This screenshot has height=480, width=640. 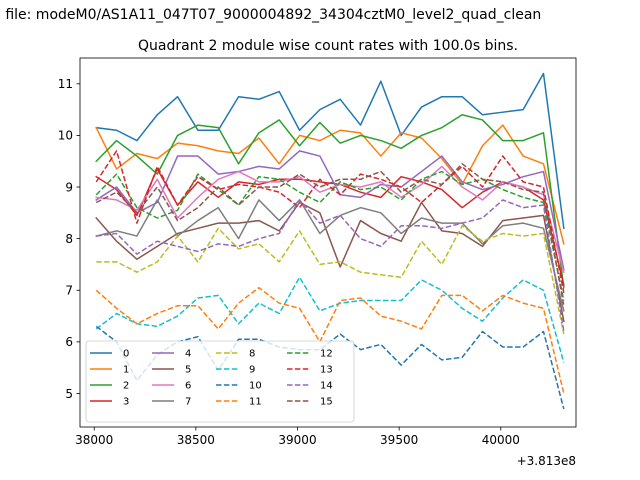 I want to click on legend-label-7: 7, so click(x=188, y=402).